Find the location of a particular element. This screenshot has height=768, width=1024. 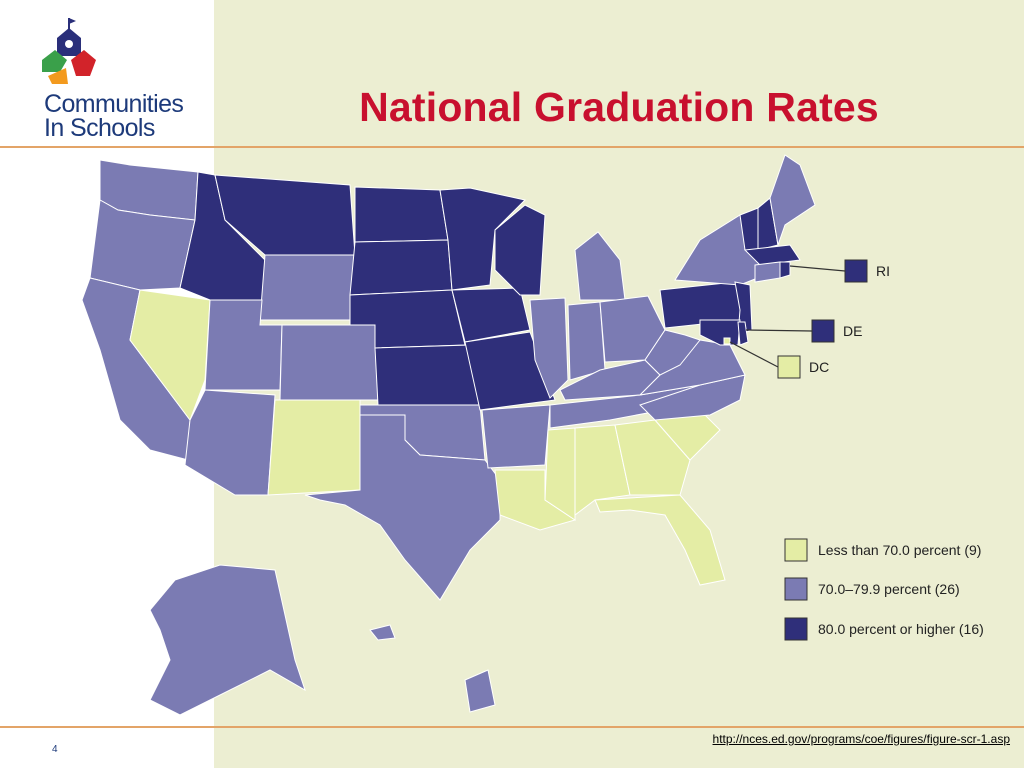

state-arkansas is located at coordinates (516, 436).